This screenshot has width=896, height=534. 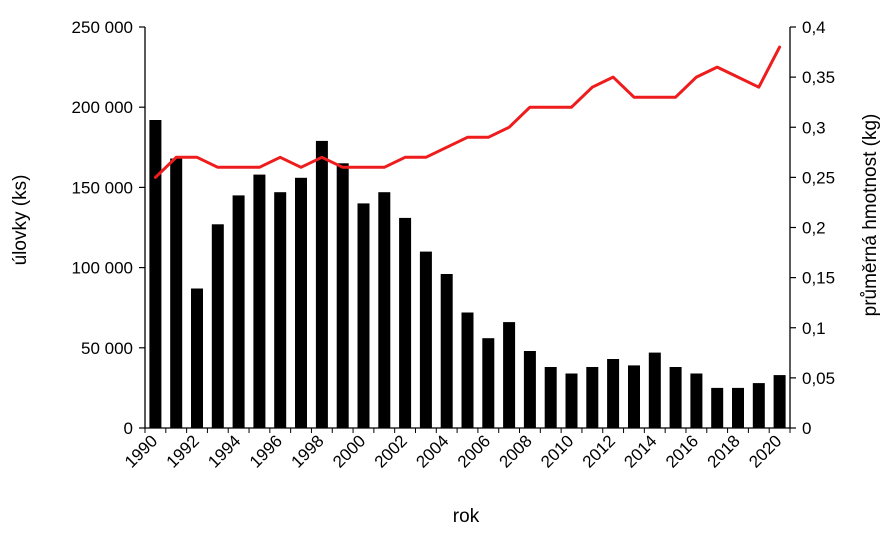 What do you see at coordinates (176, 293) in the screenshot?
I see `bar-1991` at bounding box center [176, 293].